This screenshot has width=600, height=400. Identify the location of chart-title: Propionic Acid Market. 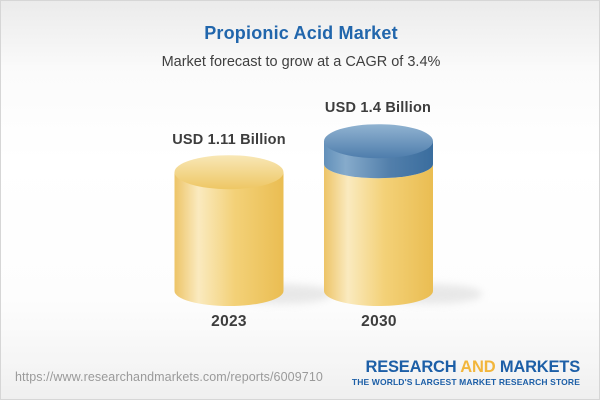
(301, 33).